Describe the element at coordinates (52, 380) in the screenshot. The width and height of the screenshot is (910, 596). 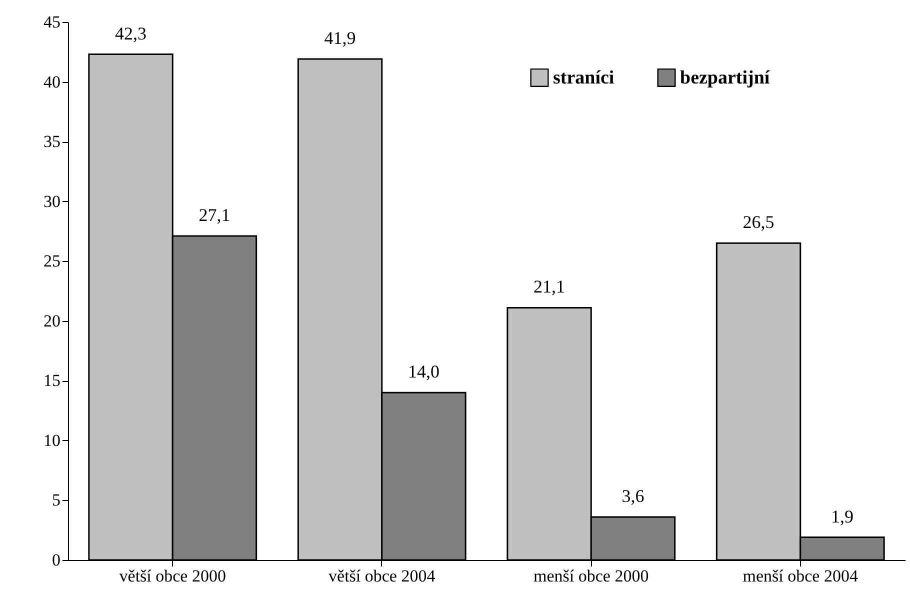
I see `y-tick-label: 15` at that location.